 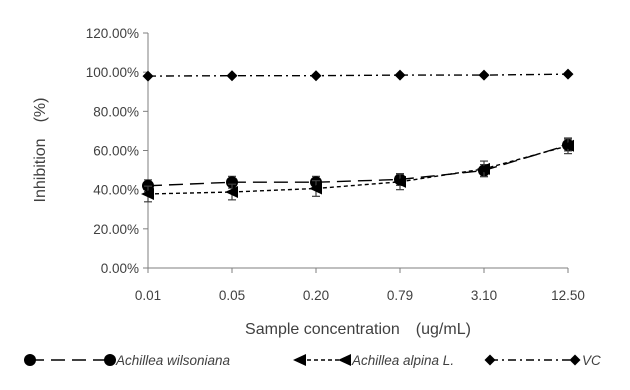 I want to click on legend-label-1: Achillea alpina L., so click(x=402, y=360).